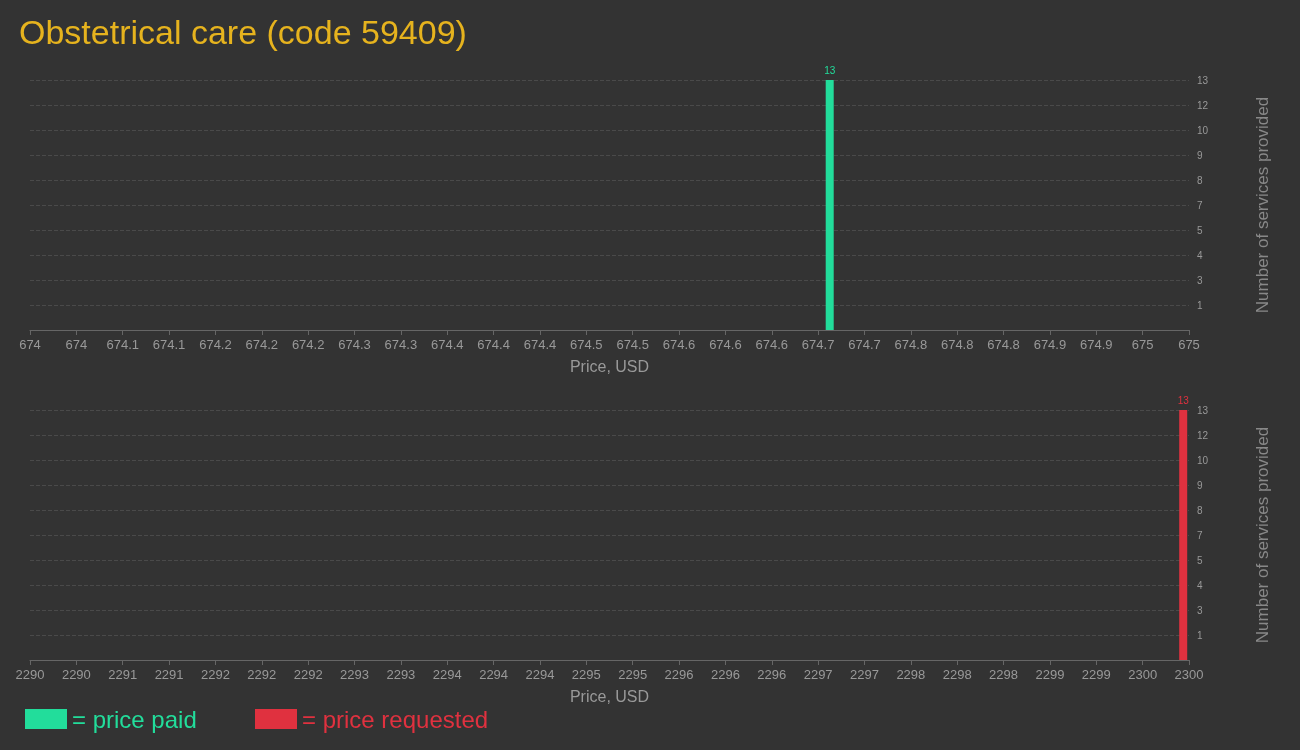 This screenshot has width=1300, height=750. What do you see at coordinates (134, 719) in the screenshot?
I see `legend-label: = price paid` at bounding box center [134, 719].